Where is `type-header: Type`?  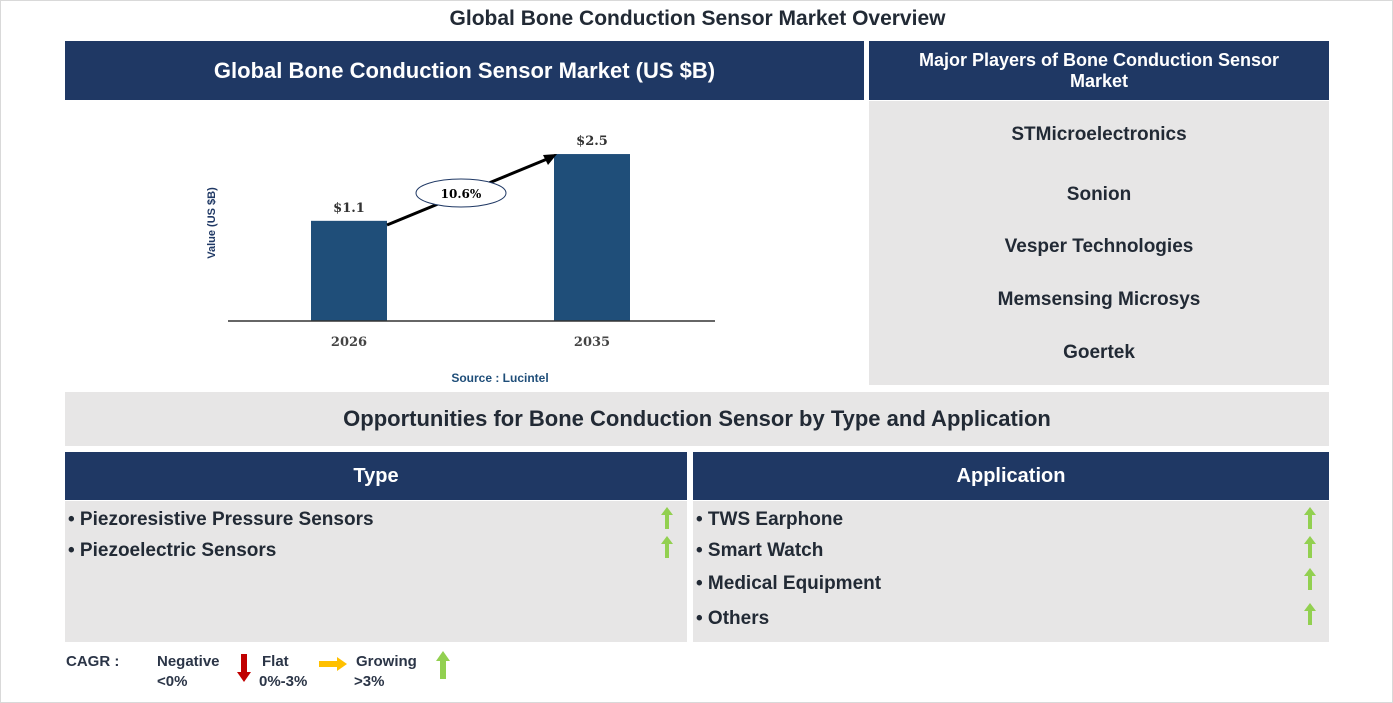
type-header: Type is located at coordinates (376, 476).